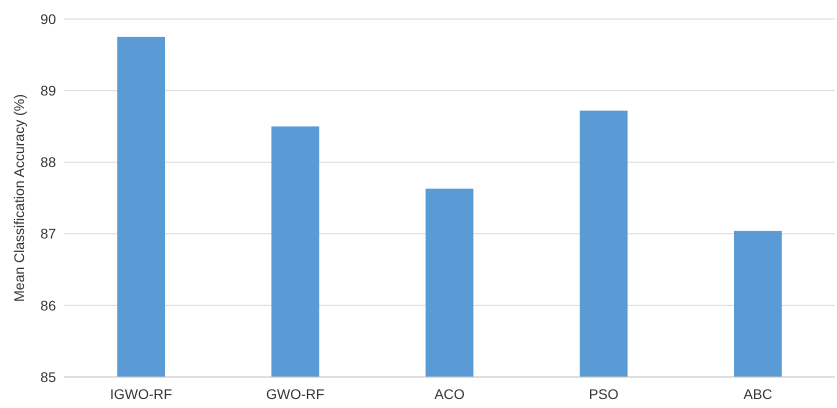 Image resolution: width=837 pixels, height=408 pixels. Describe the element at coordinates (758, 394) in the screenshot. I see `x-tick-label: ABC` at that location.